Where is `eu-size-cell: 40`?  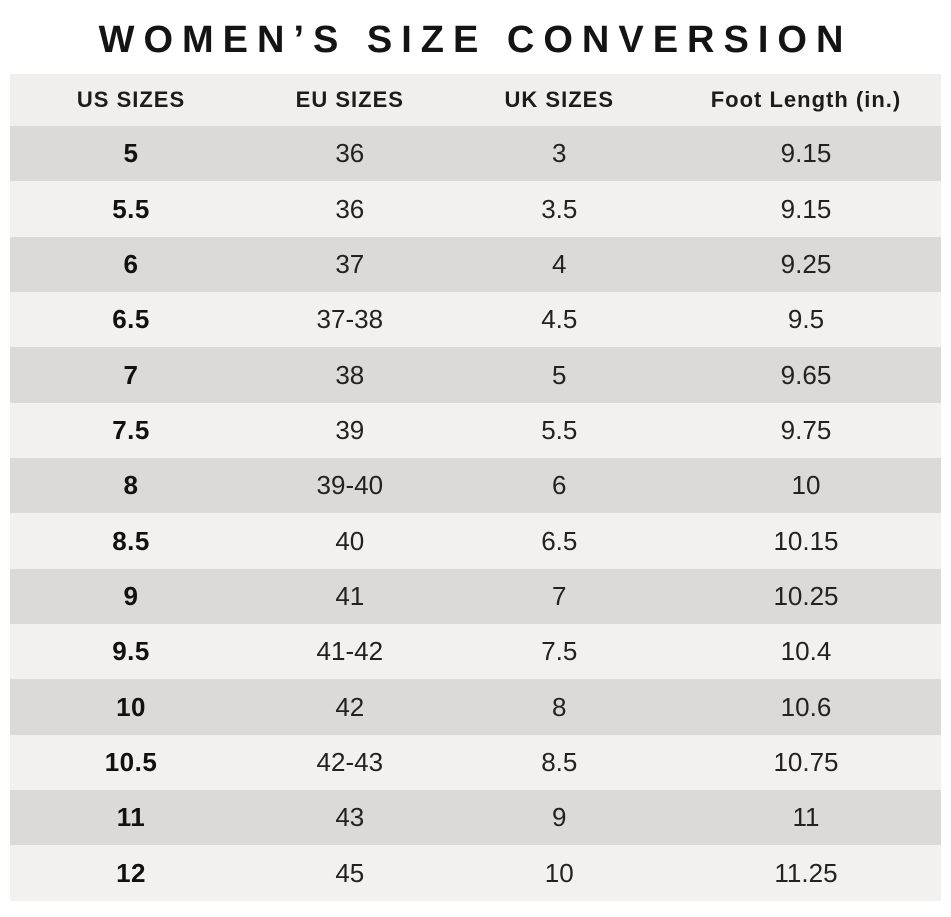 eu-size-cell: 40 is located at coordinates (350, 540).